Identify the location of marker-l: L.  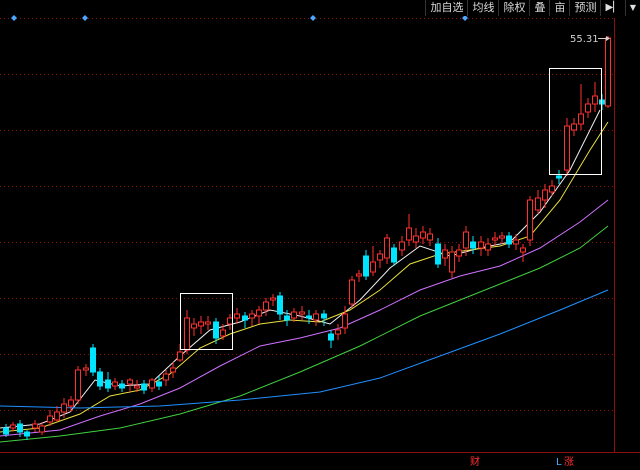
(559, 462).